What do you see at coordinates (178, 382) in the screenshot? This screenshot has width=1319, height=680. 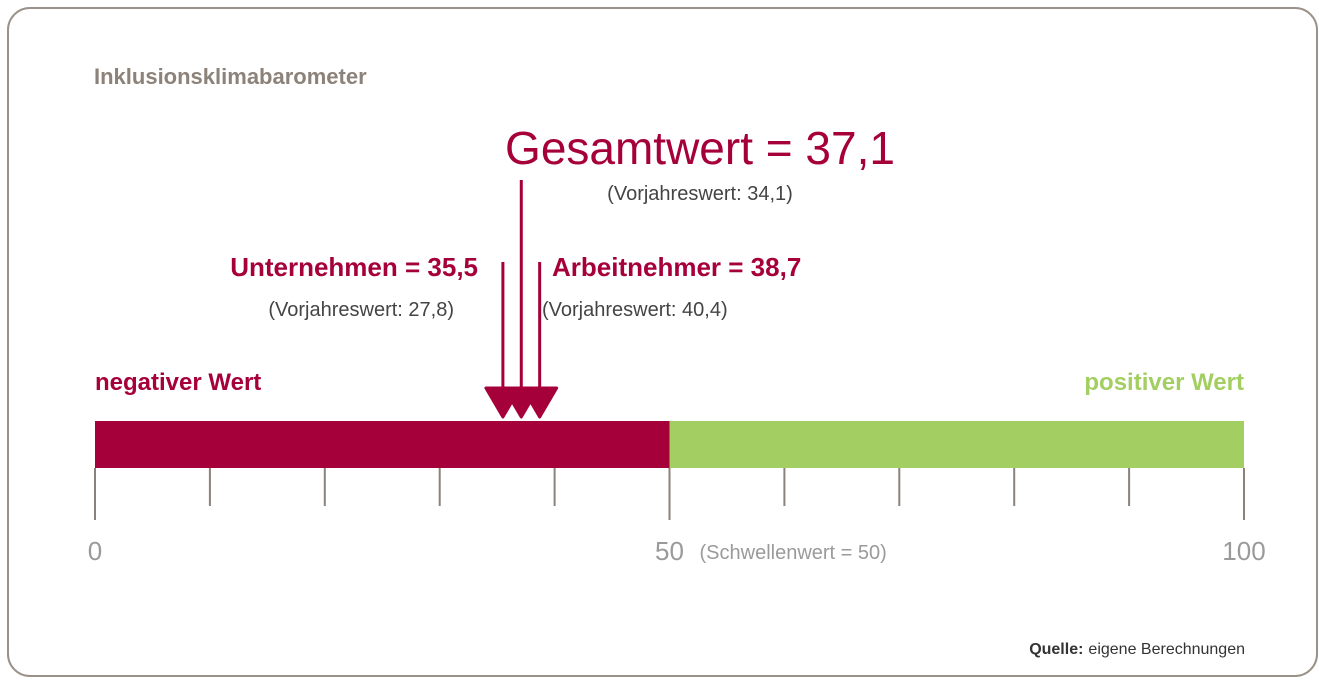 I see `segment-label: negativer Wert` at bounding box center [178, 382].